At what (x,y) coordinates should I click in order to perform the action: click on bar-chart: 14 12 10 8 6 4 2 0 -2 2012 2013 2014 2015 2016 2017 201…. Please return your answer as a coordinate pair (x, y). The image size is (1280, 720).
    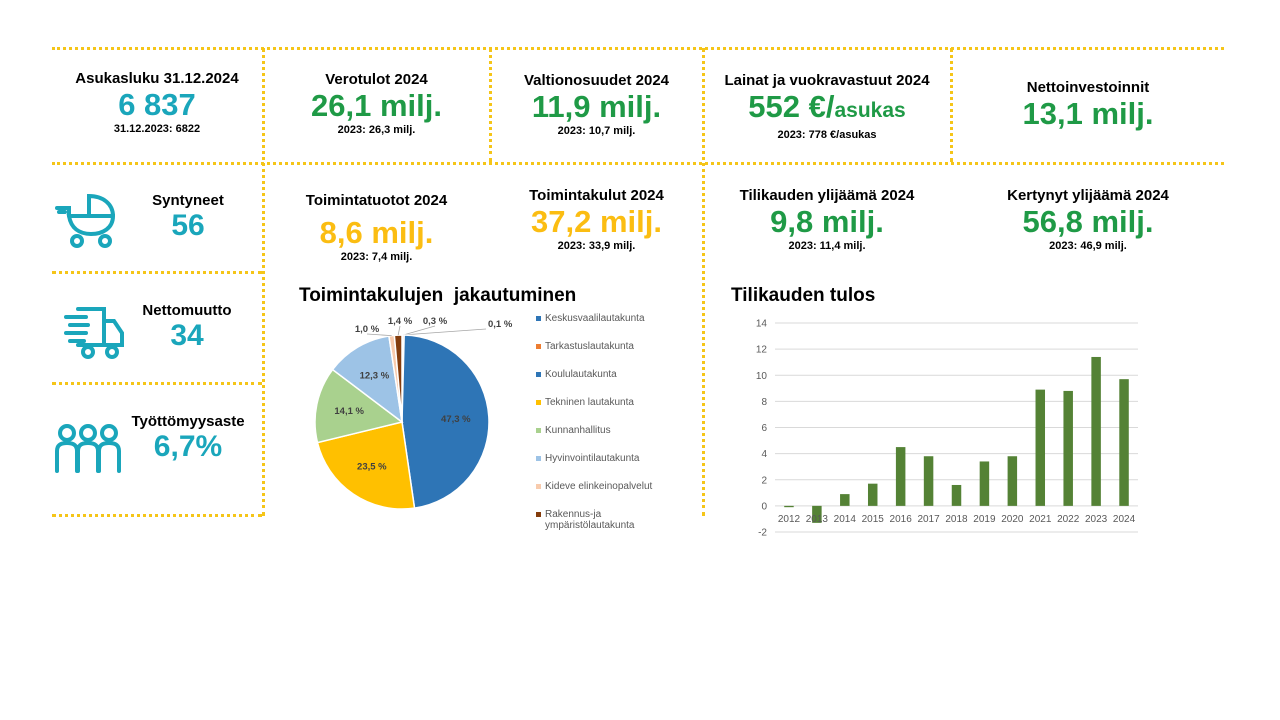
    Looking at the image, I should click on (947, 429).